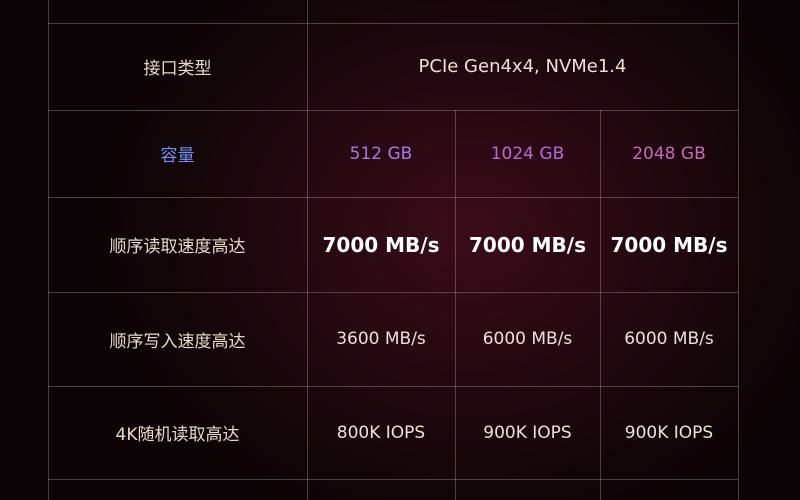  Describe the element at coordinates (177, 435) in the screenshot. I see `random-read-label: 4K随机读取高达` at that location.